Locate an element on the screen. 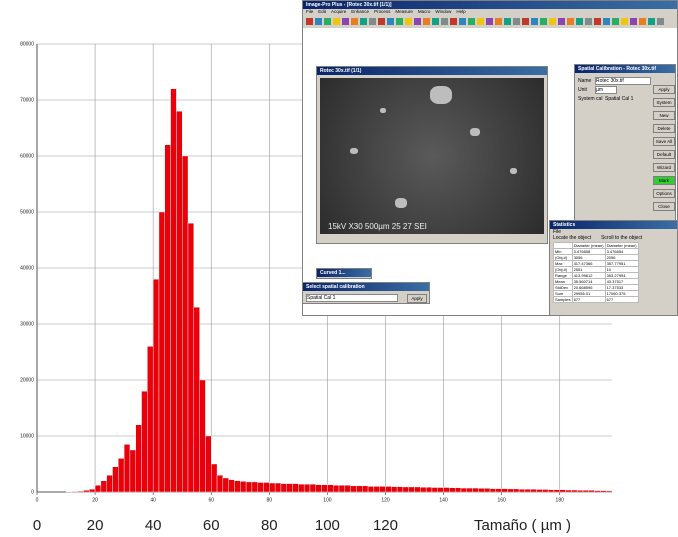 This screenshot has height=537, width=678. scroll-checkbox: Scroll to the object is located at coordinates (622, 238).